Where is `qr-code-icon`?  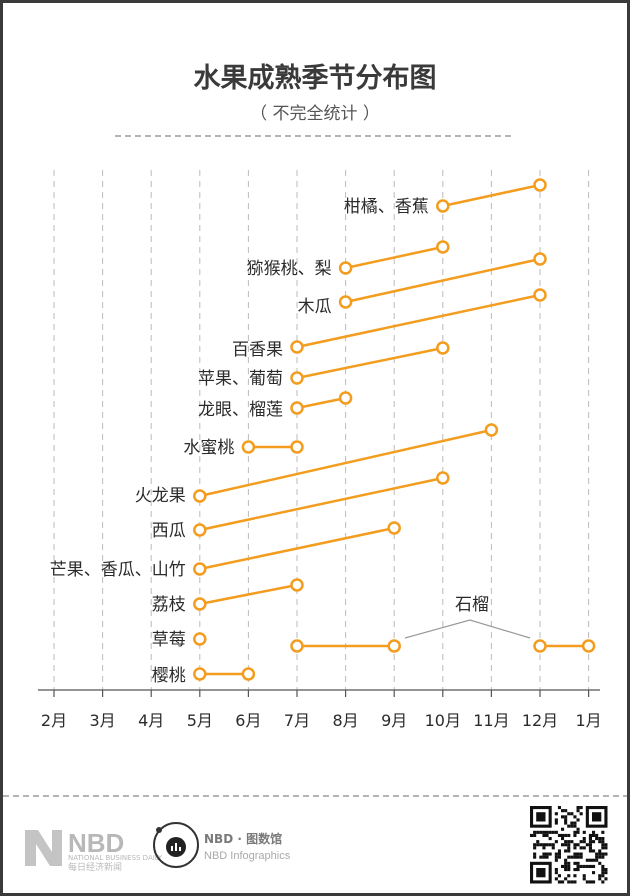 qr-code-icon is located at coordinates (569, 845).